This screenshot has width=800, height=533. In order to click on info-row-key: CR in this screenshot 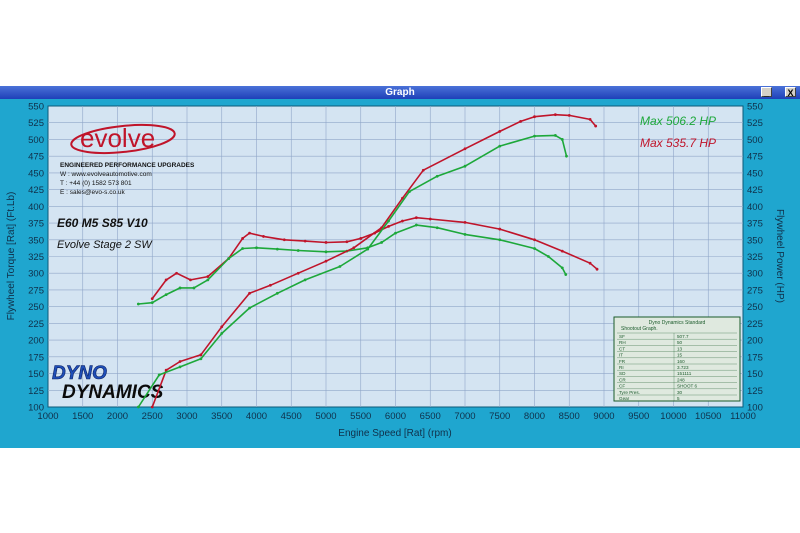, I will do `click(622, 379)`.